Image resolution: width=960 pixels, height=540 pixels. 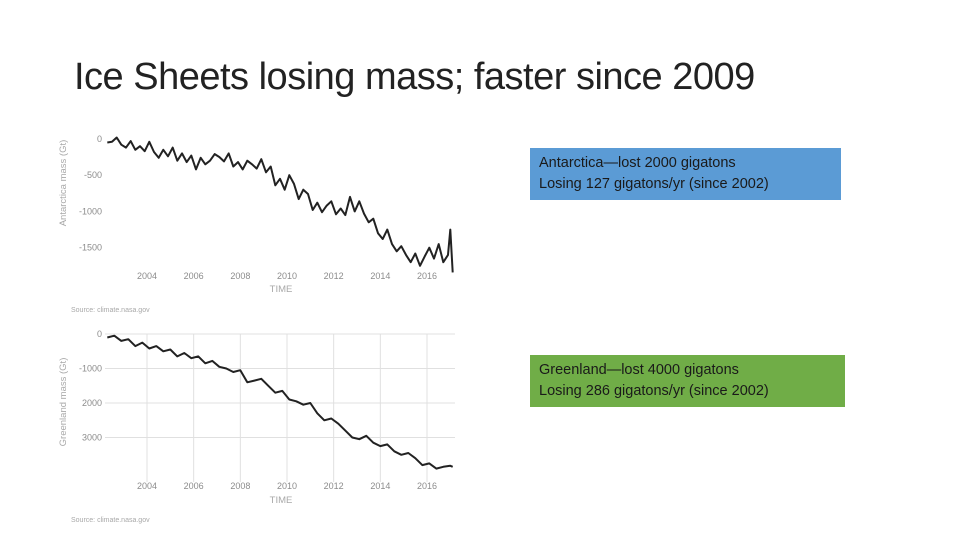 I want to click on greenland-rate-text: Losing 286 gigatons/yr (since 2002), so click(x=654, y=391).